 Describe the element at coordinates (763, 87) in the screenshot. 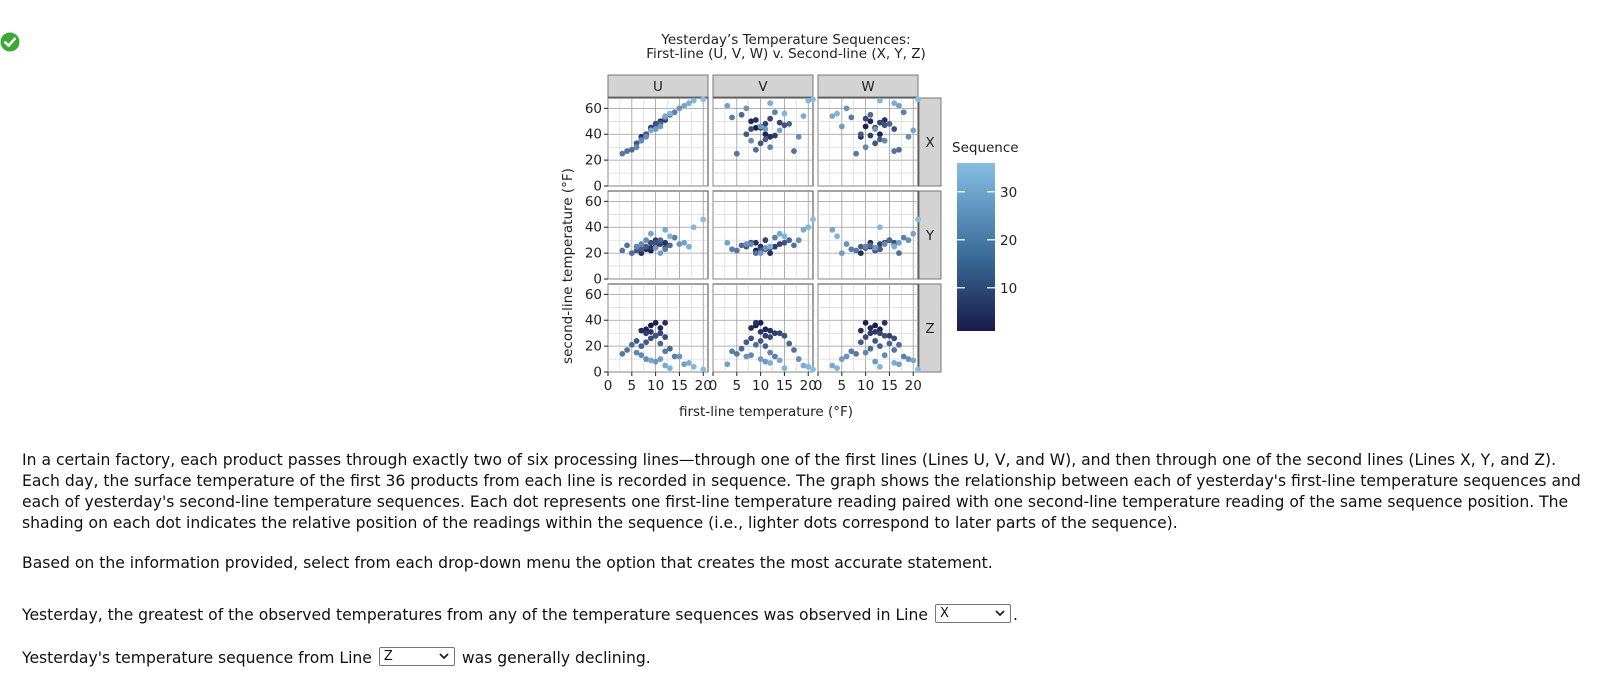

I see `facet-label-col: V` at that location.